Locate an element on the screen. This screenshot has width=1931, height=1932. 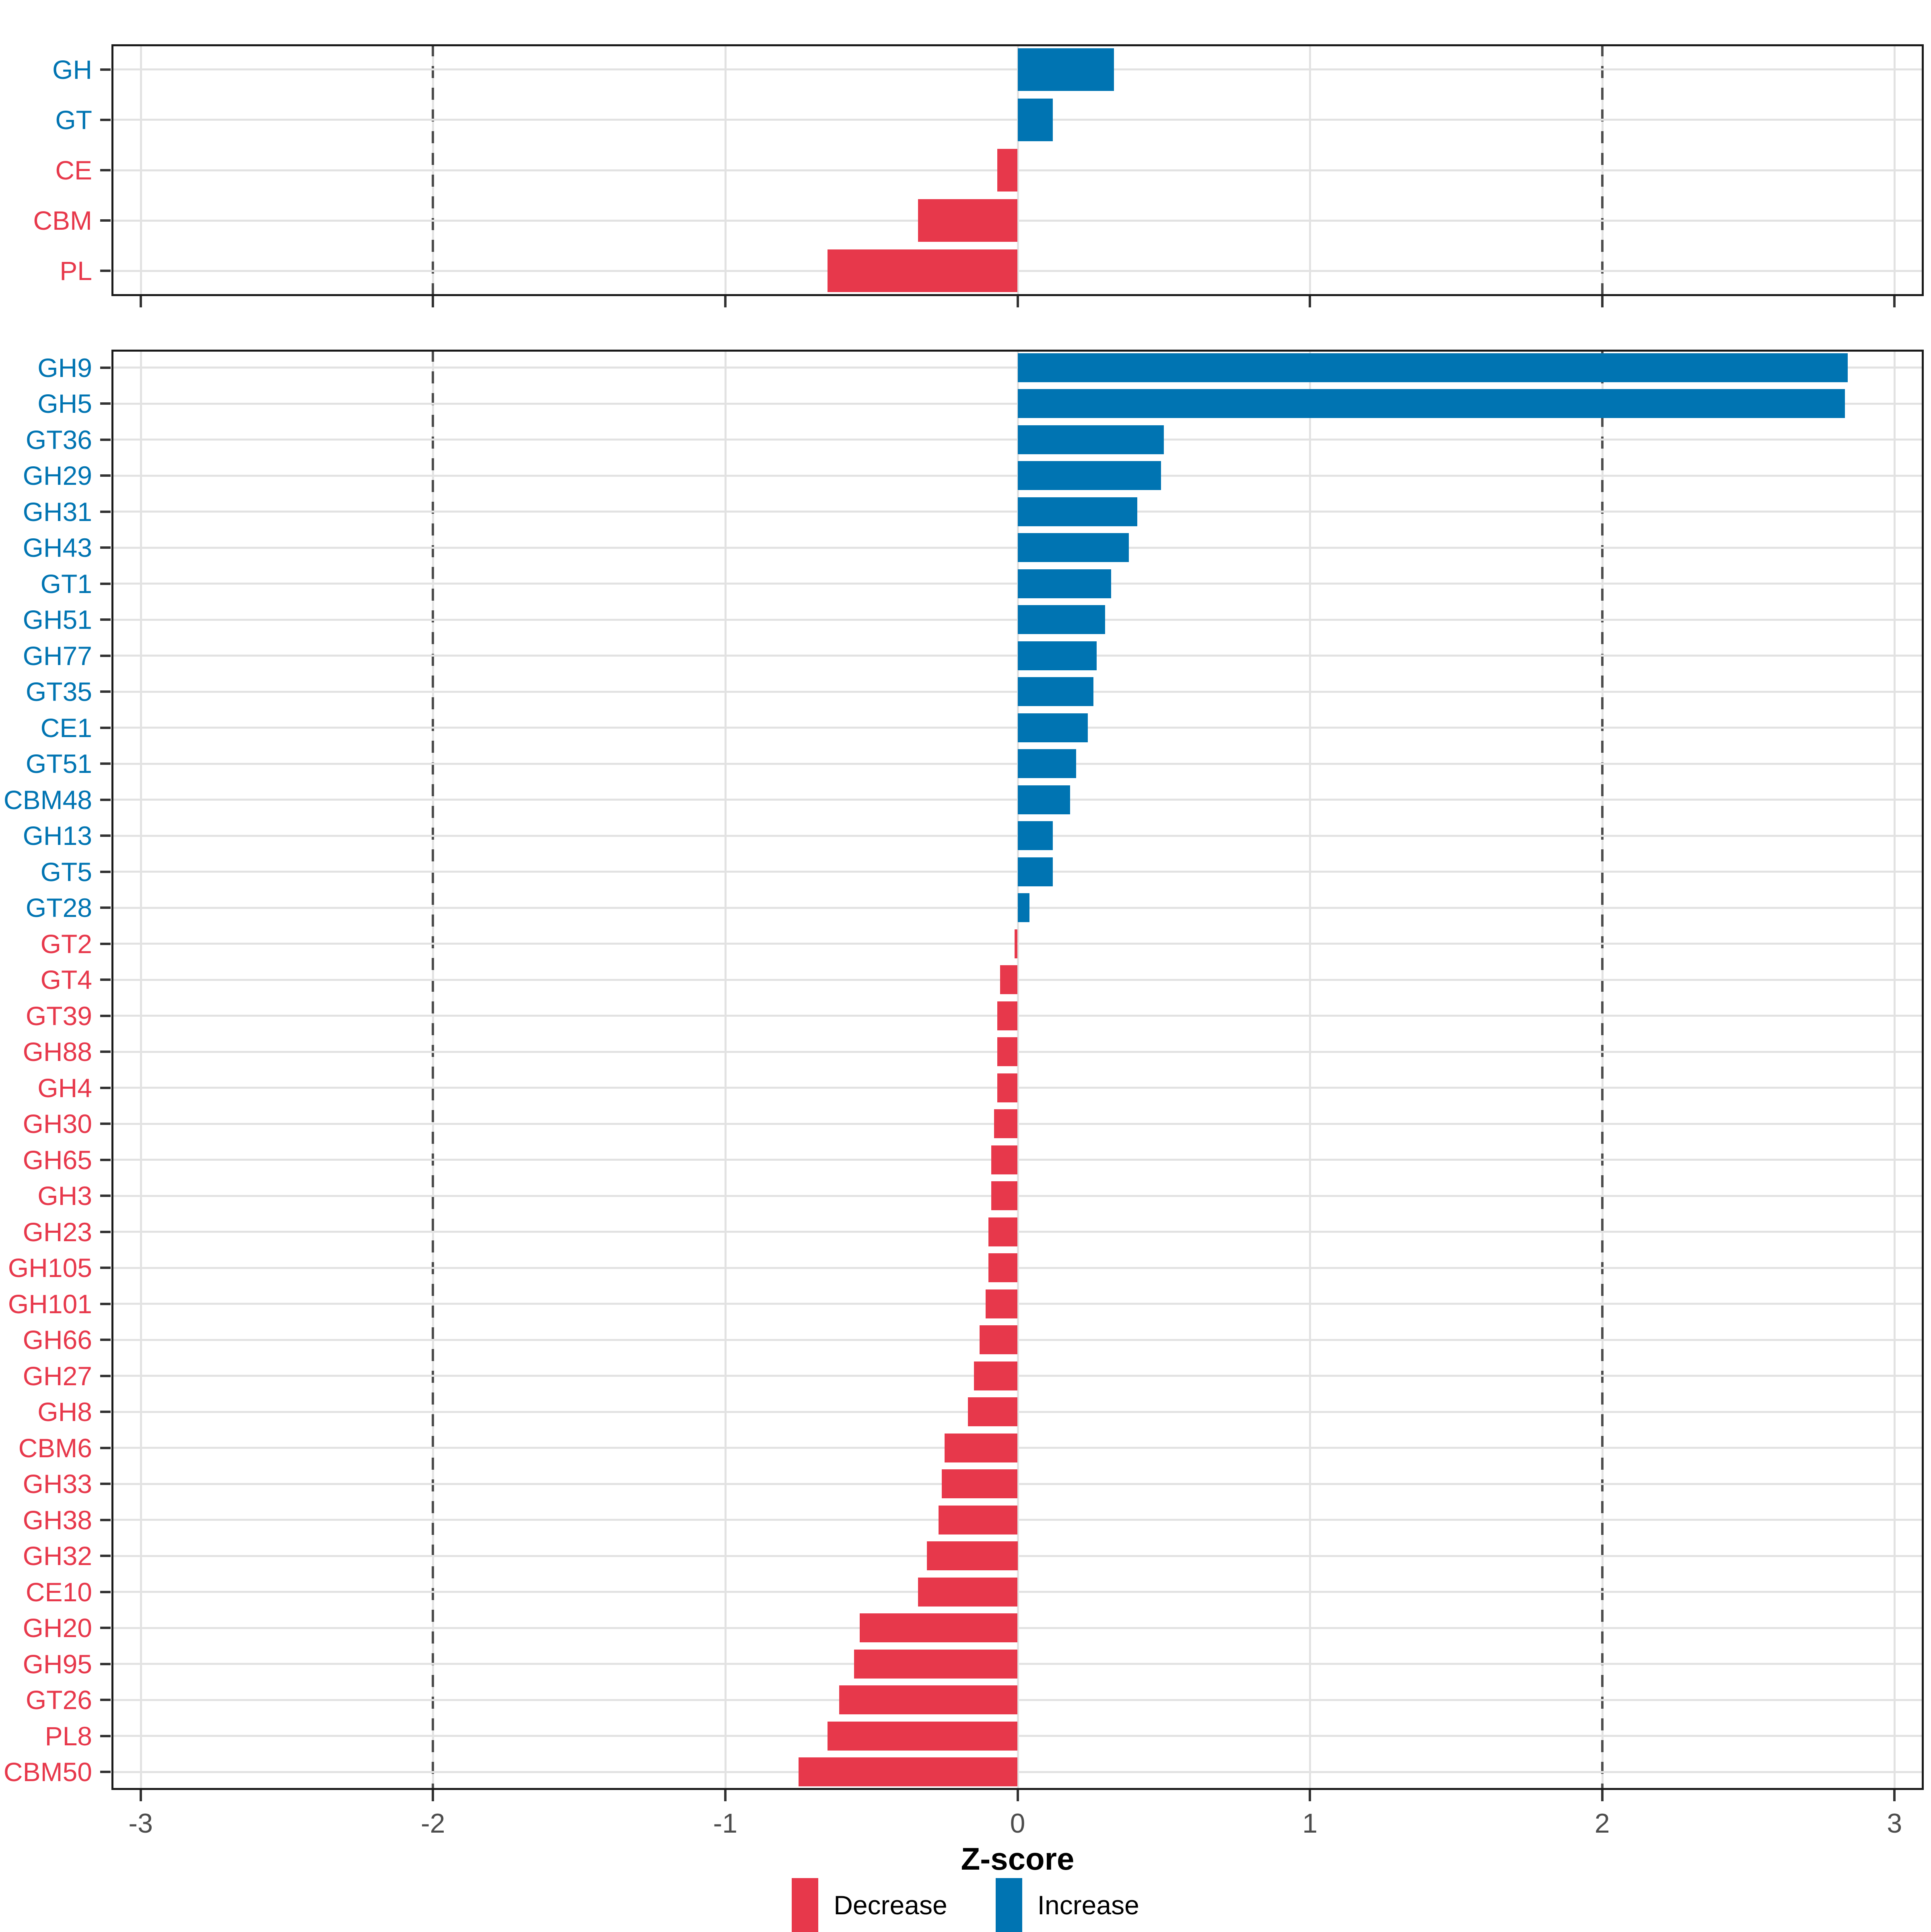
x-tick-label: 2 is located at coordinates (1602, 1823).